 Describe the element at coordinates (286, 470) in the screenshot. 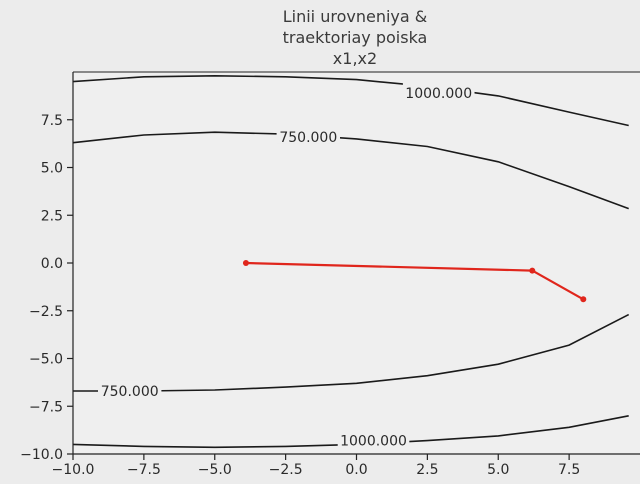

I see `x-tick-label-3: −2.5` at that location.